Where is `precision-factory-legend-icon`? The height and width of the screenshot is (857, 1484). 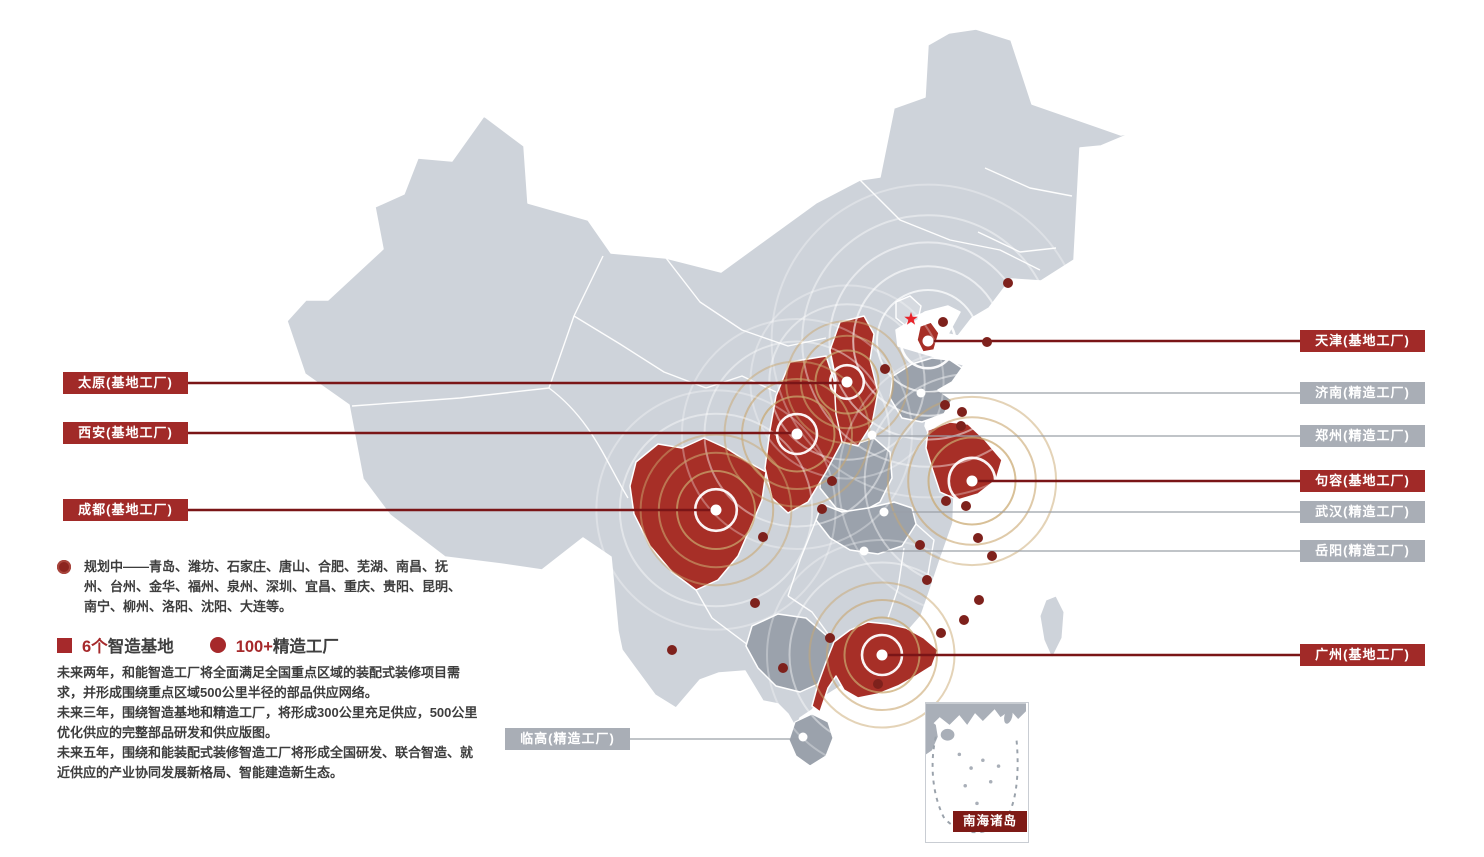 precision-factory-legend-icon is located at coordinates (217, 645).